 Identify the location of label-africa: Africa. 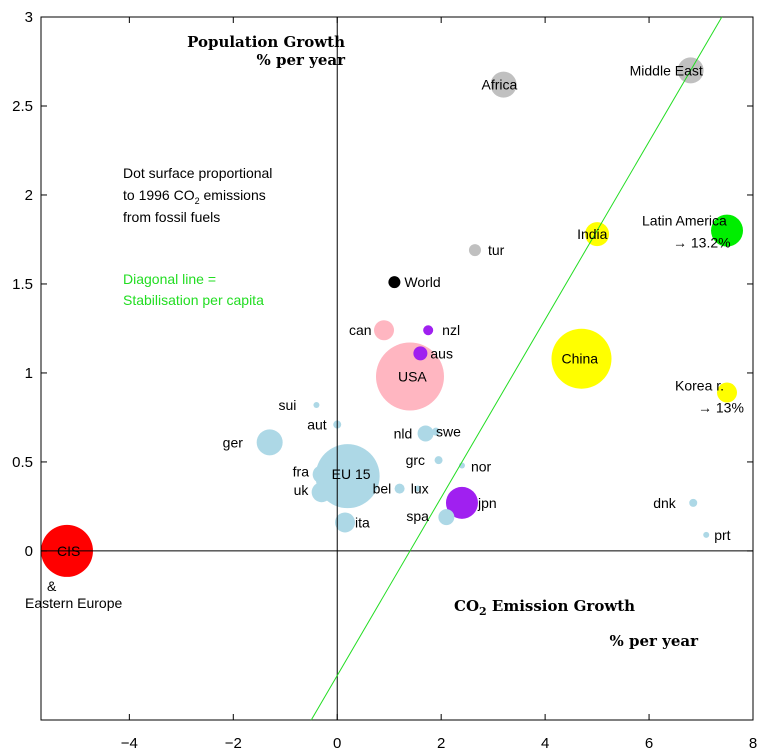
(500, 85).